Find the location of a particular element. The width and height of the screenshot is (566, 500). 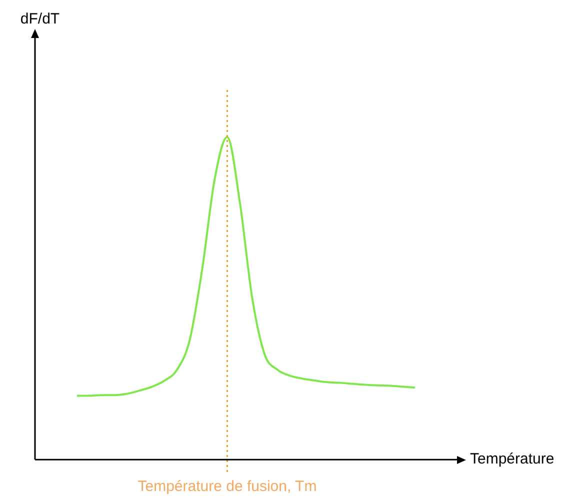

text: Température de fusion, Tm is located at coordinates (227, 487).